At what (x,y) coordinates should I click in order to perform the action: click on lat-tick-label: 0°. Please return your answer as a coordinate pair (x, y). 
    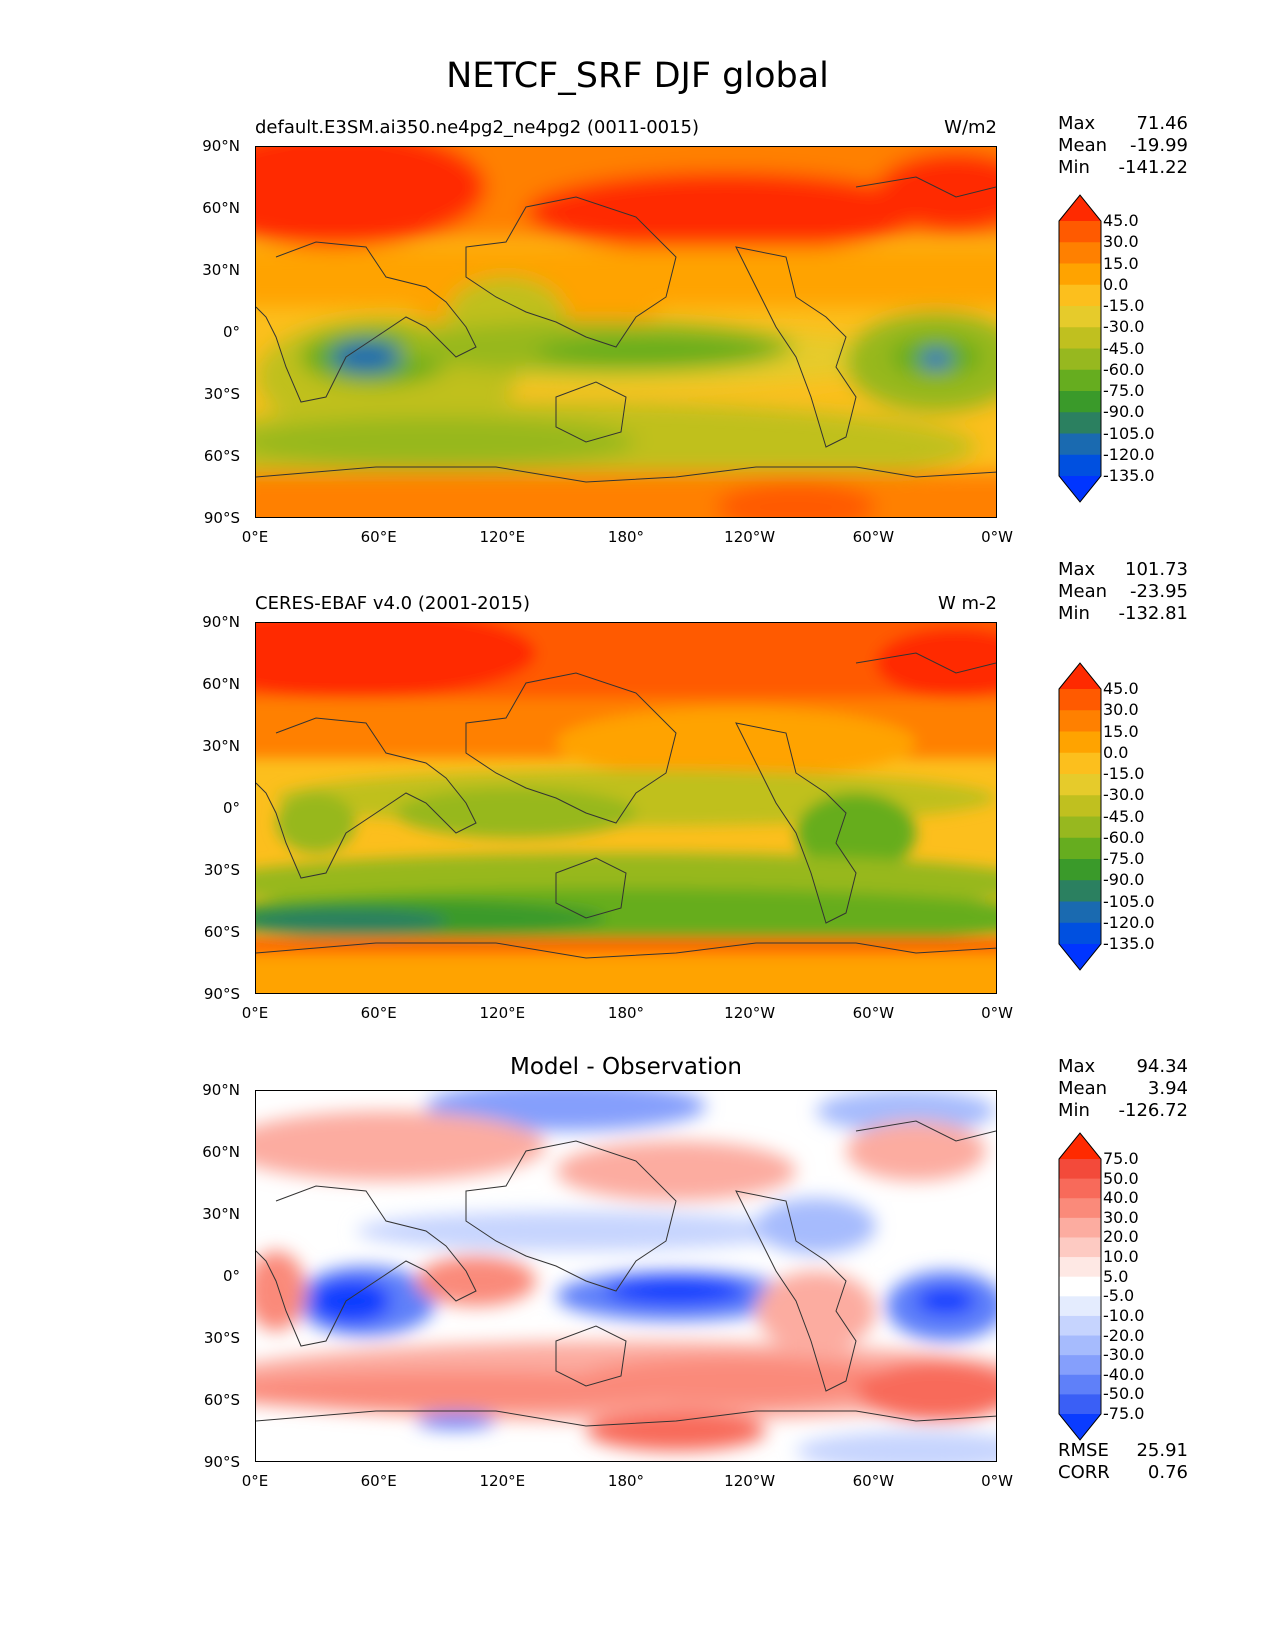
    Looking at the image, I should click on (231, 808).